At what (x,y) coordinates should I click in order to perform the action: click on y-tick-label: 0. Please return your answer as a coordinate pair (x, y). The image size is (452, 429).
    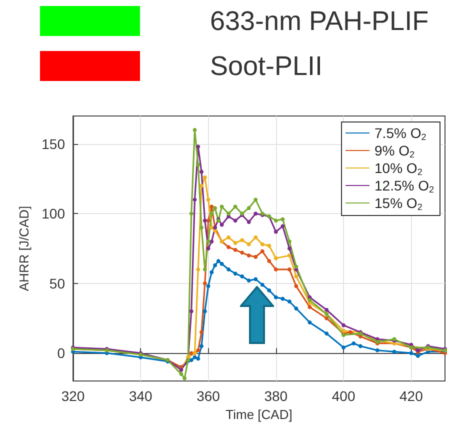
    Looking at the image, I should click on (61, 353).